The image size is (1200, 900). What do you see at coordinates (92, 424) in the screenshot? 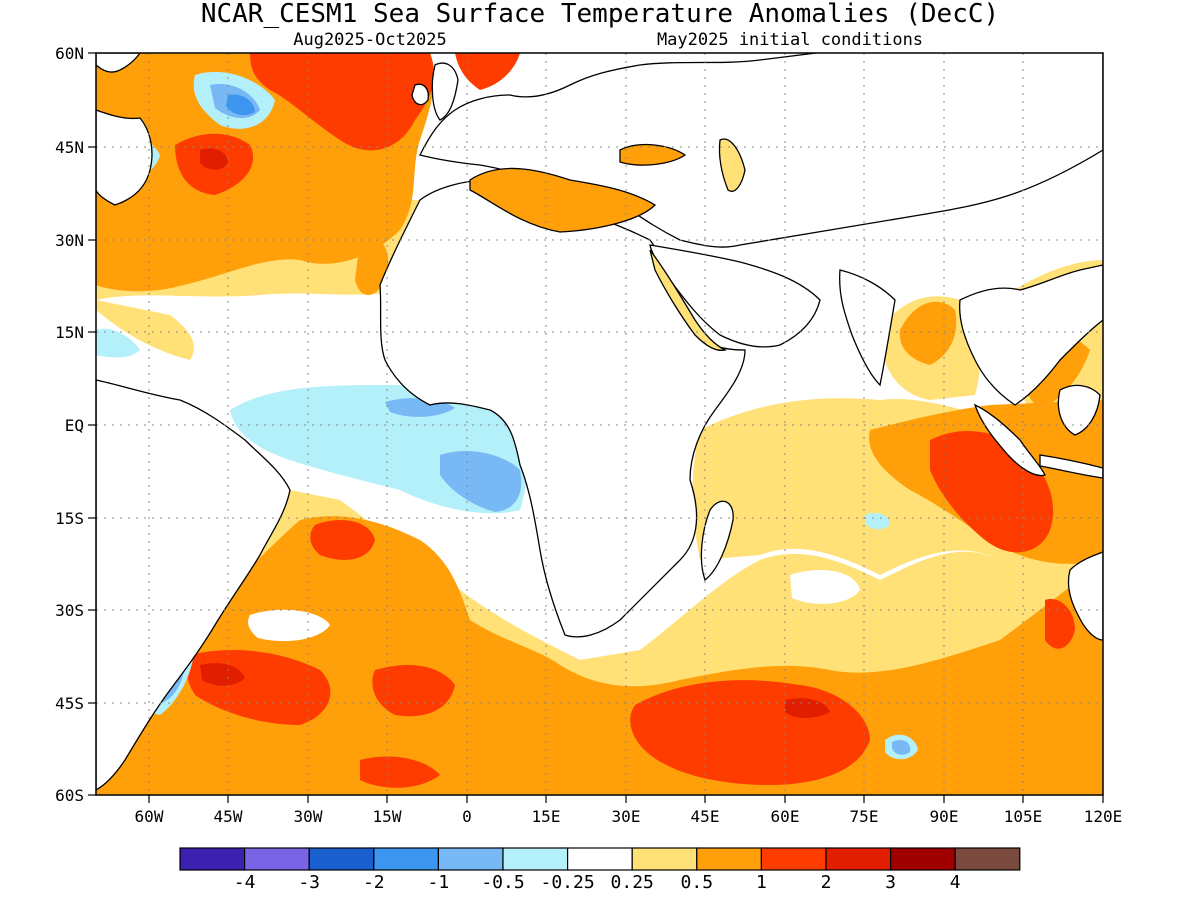
I see `latitude-axis` at bounding box center [92, 424].